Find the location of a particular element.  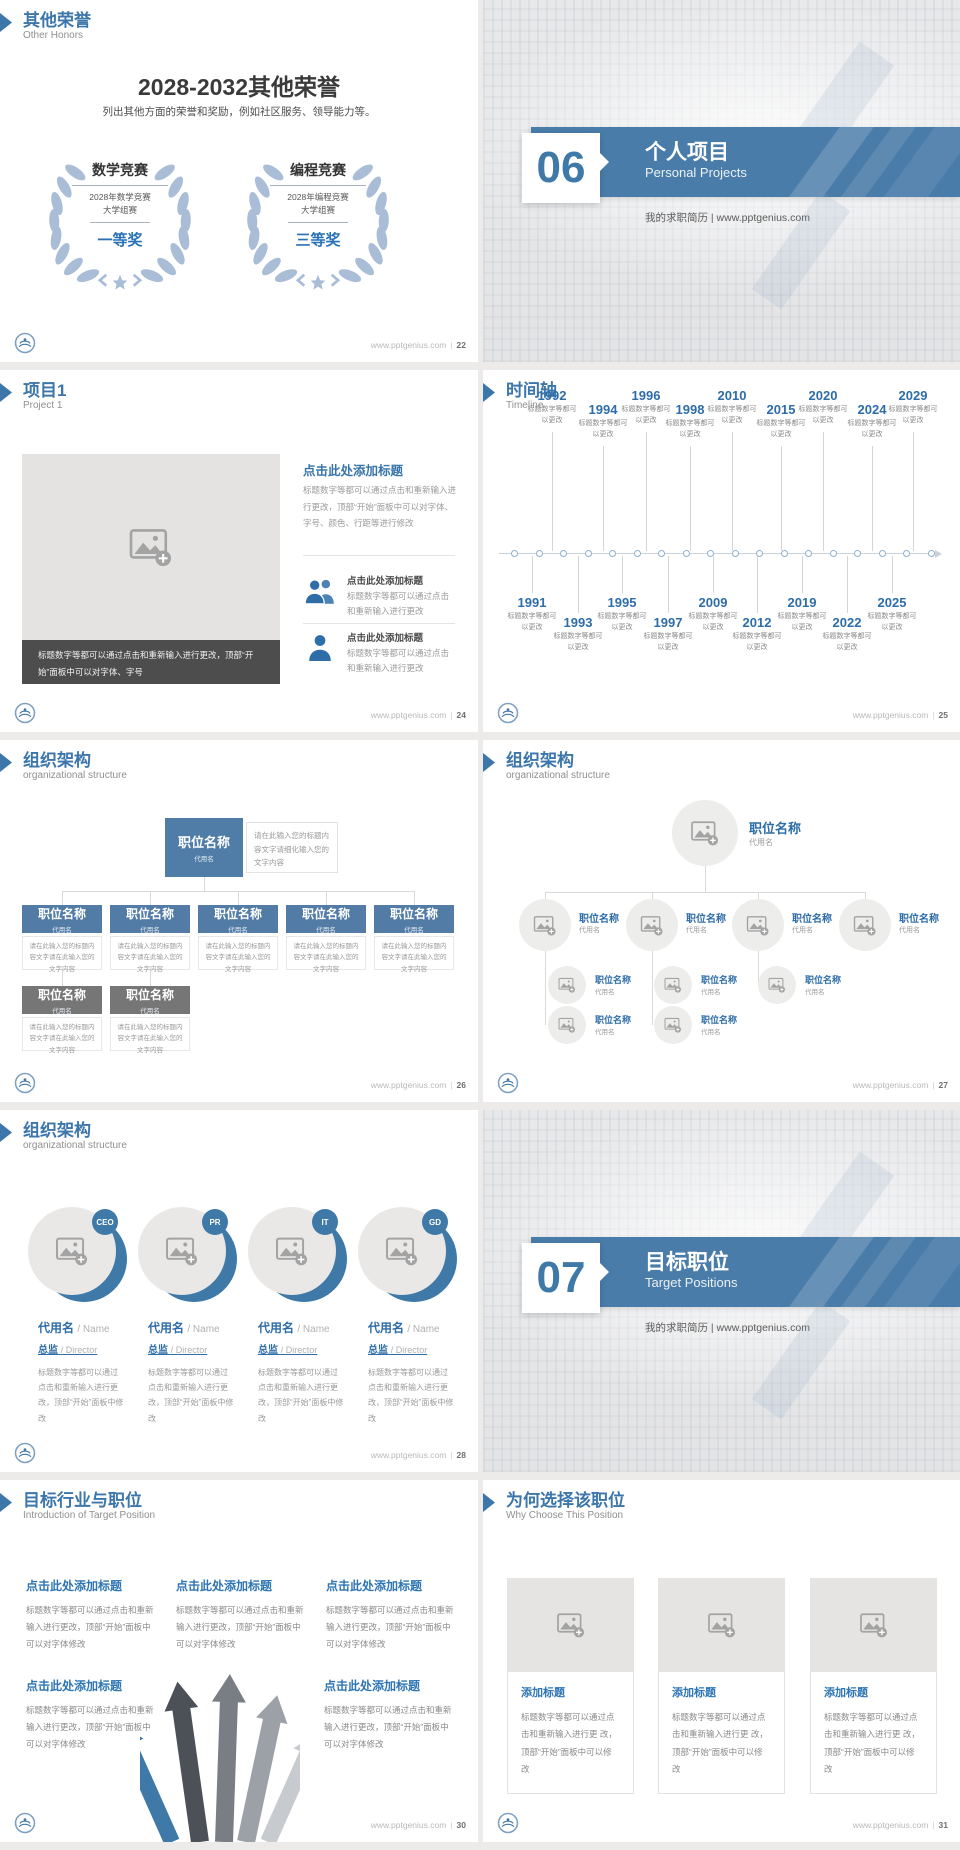

section-number: 07 is located at coordinates (561, 1278).